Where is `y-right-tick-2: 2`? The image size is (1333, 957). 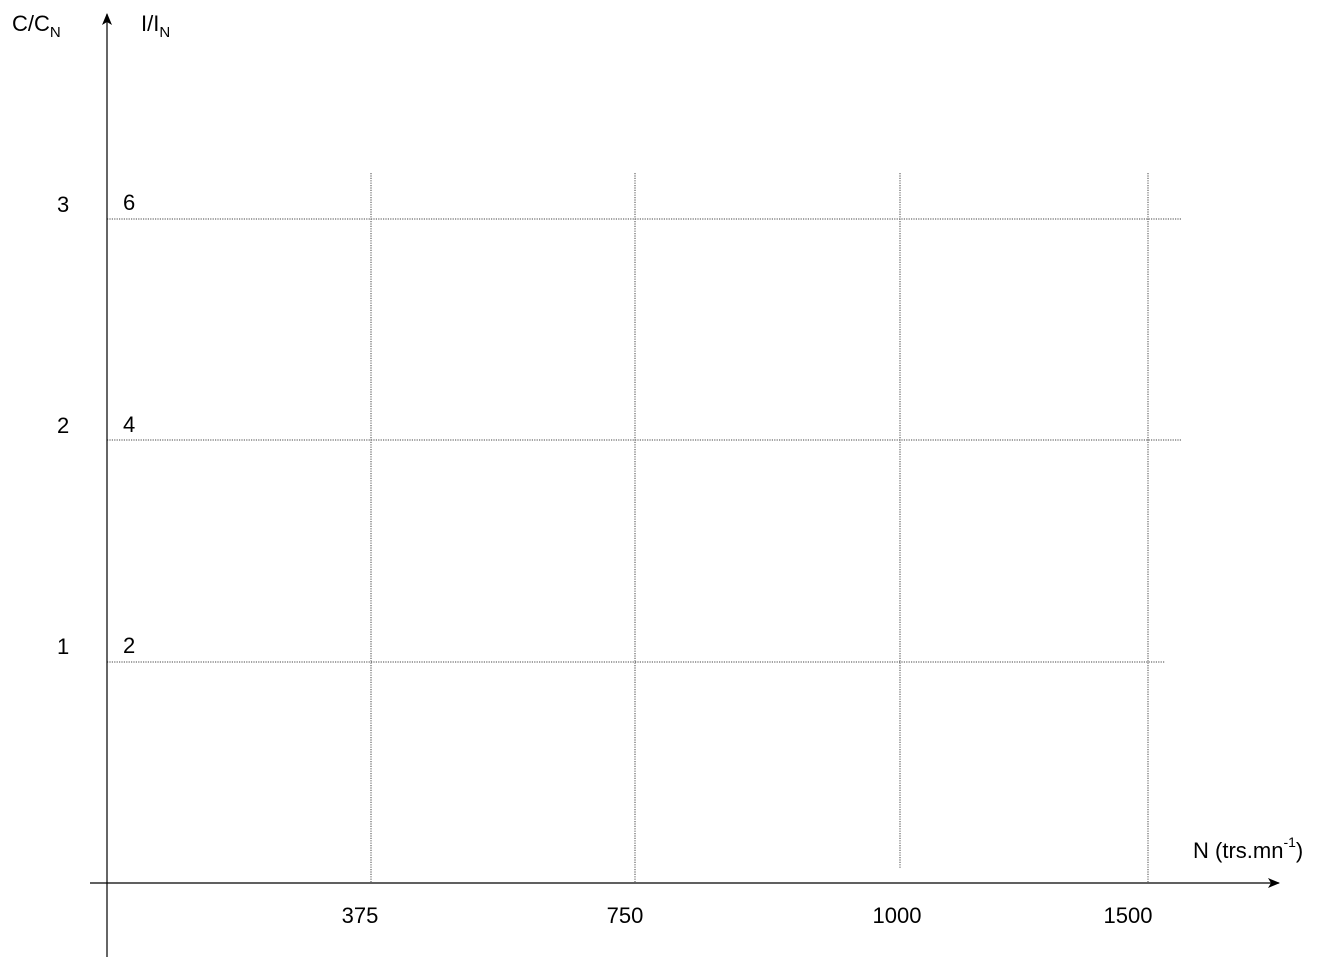 y-right-tick-2: 2 is located at coordinates (129, 645).